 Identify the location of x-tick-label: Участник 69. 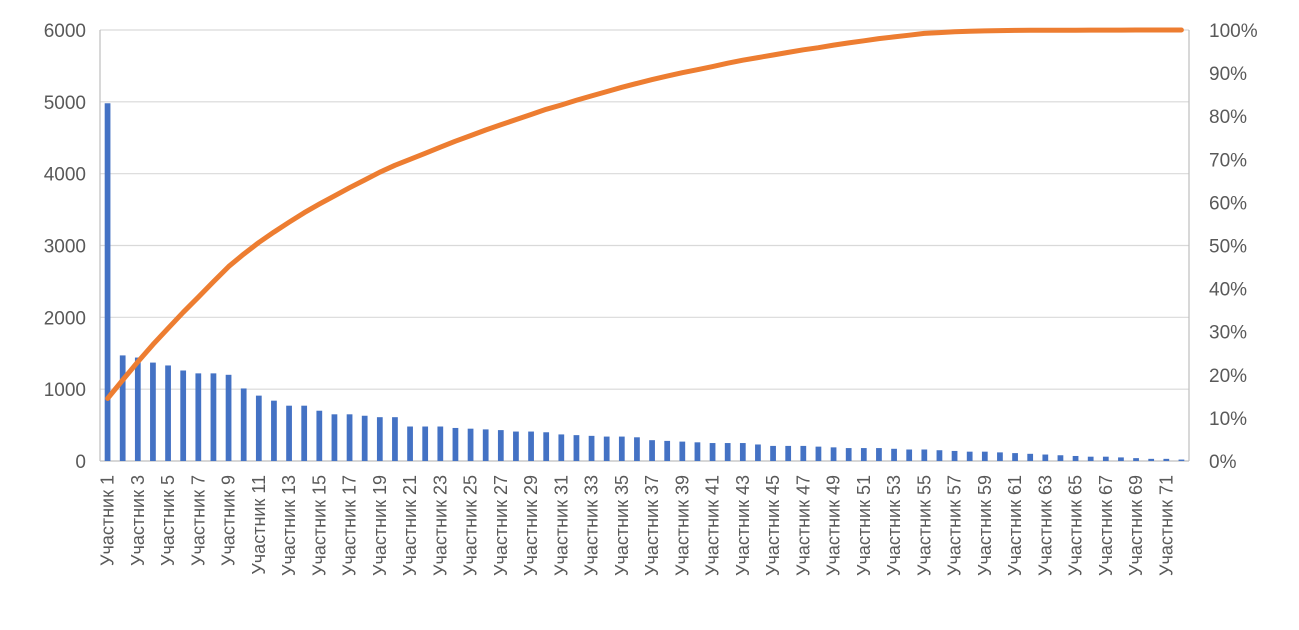
(1136, 525).